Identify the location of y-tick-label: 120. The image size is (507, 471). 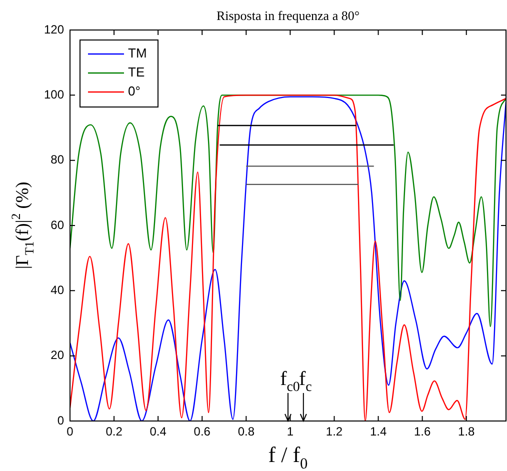
(54, 29).